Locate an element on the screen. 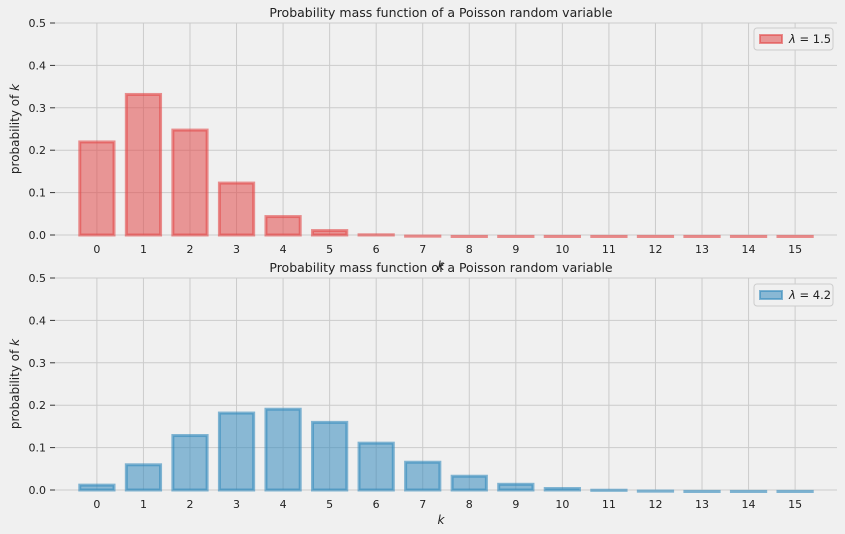 The image size is (845, 534). legend: λ = 4.2 is located at coordinates (793, 295).